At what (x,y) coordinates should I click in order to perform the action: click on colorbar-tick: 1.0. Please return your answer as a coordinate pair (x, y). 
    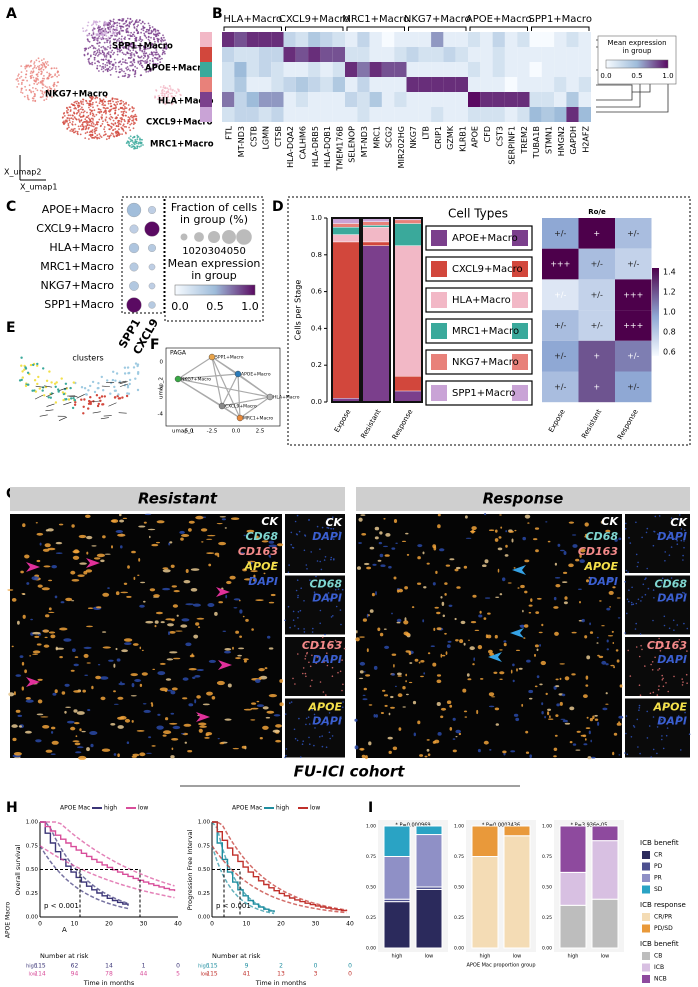
    Looking at the image, I should click on (250, 306).